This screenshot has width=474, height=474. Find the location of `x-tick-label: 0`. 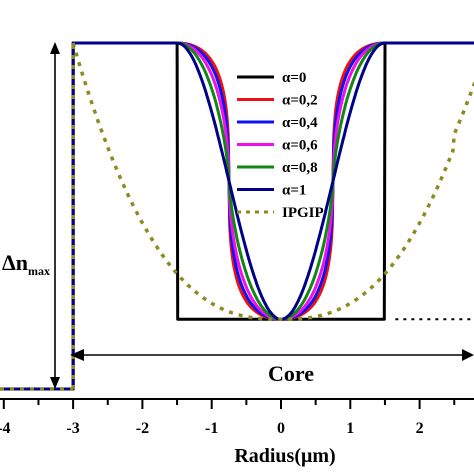

x-tick-label: 0 is located at coordinates (281, 428).